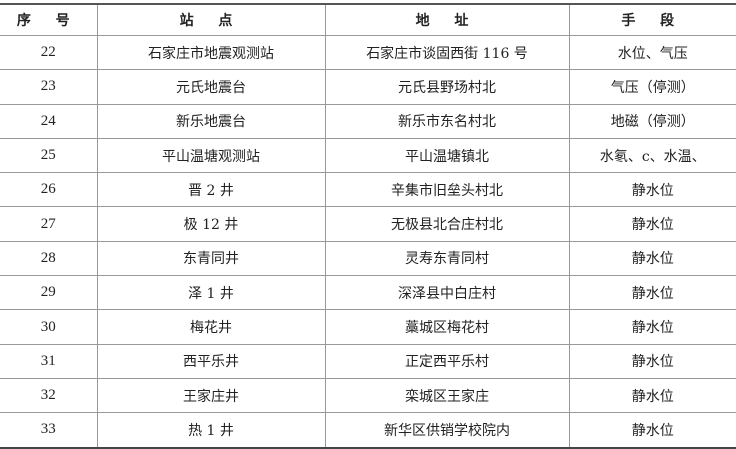  Describe the element at coordinates (446, 20) in the screenshot. I see `header-address: 地 址` at that location.